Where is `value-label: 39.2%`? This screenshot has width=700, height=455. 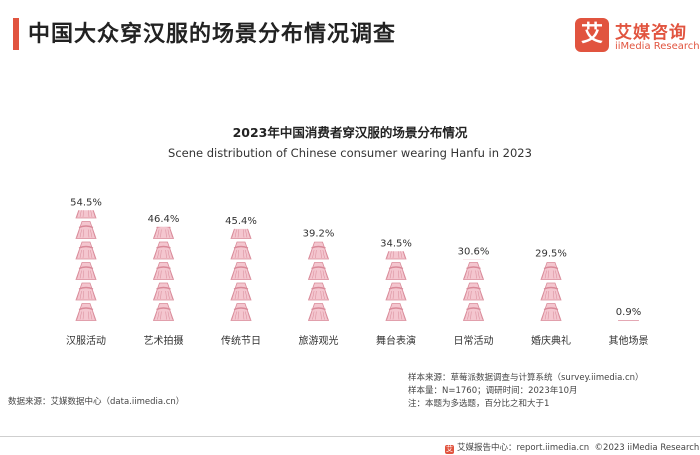 value-label: 39.2% is located at coordinates (319, 234).